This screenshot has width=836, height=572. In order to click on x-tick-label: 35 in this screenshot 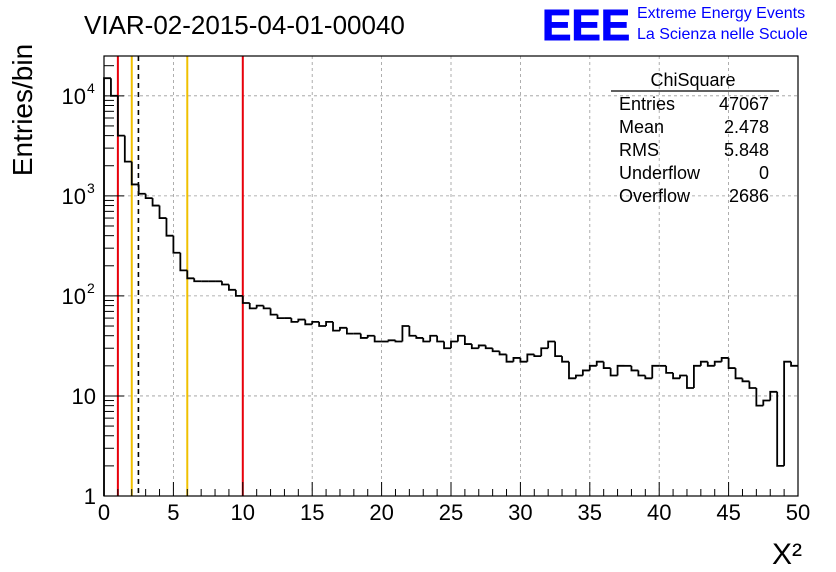, I will do `click(590, 512)`.